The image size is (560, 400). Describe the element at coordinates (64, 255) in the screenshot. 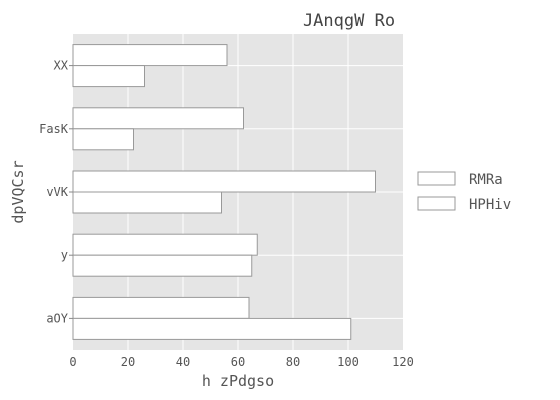

I see `y-tick-label: y` at that location.